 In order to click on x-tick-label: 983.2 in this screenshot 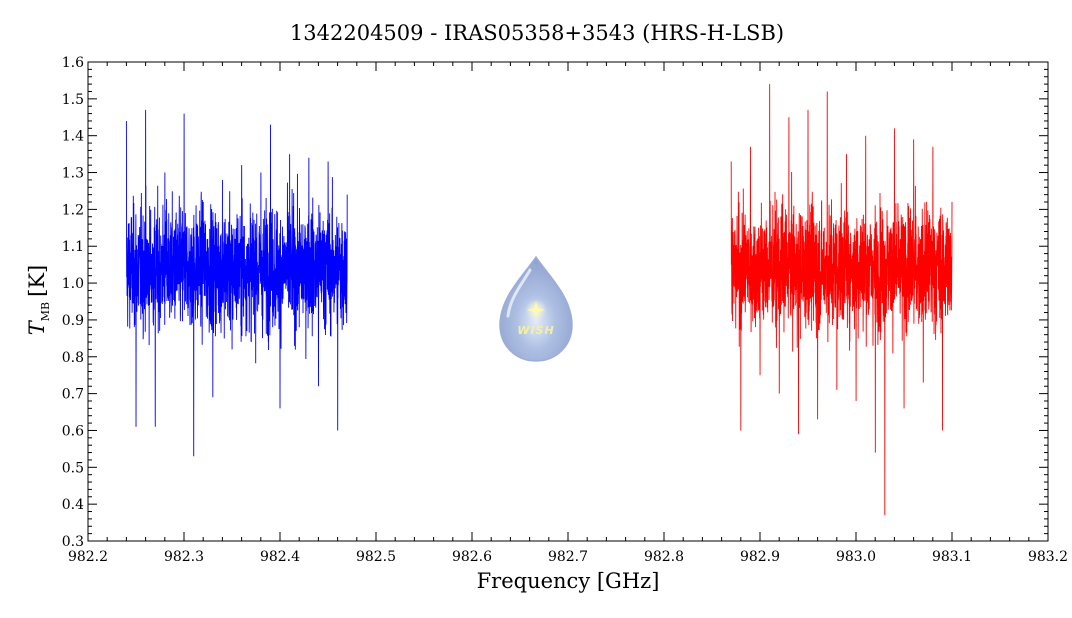, I will do `click(1048, 557)`.